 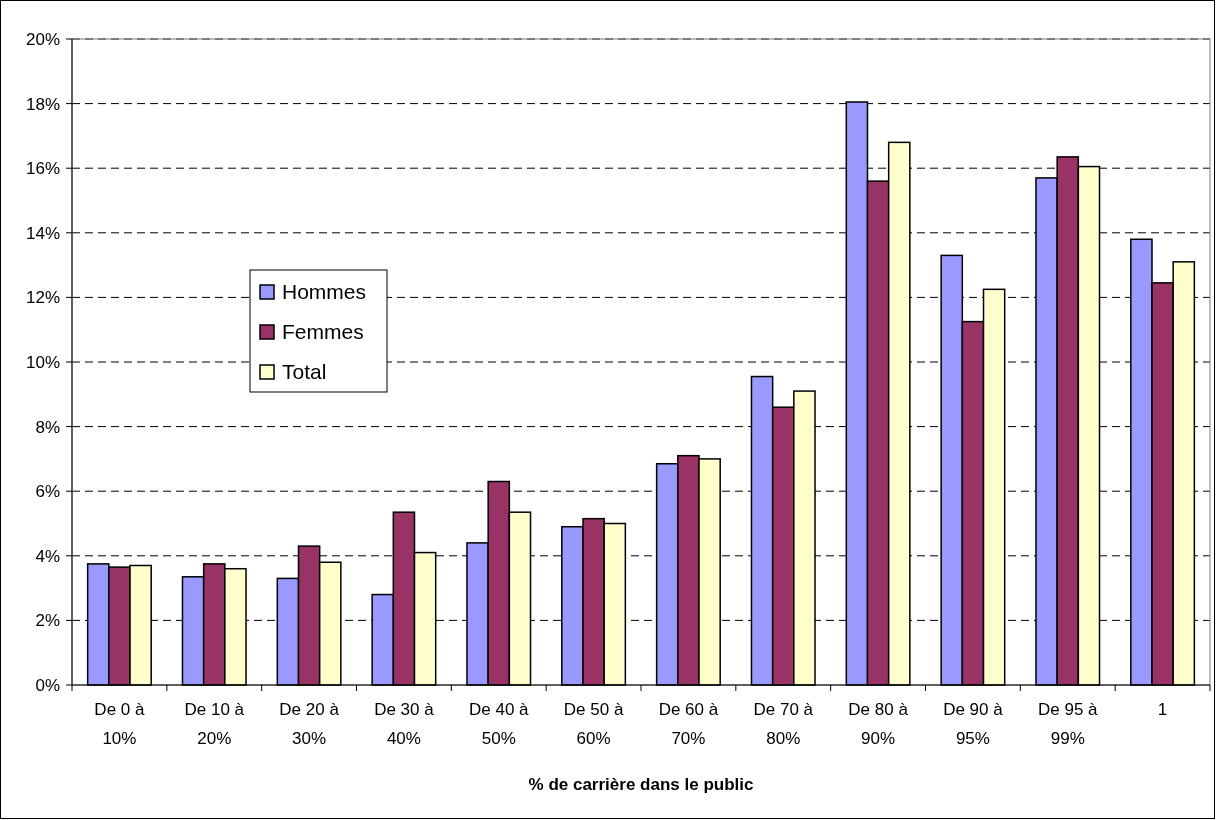 What do you see at coordinates (323, 332) in the screenshot?
I see `legend-label: Femmes` at bounding box center [323, 332].